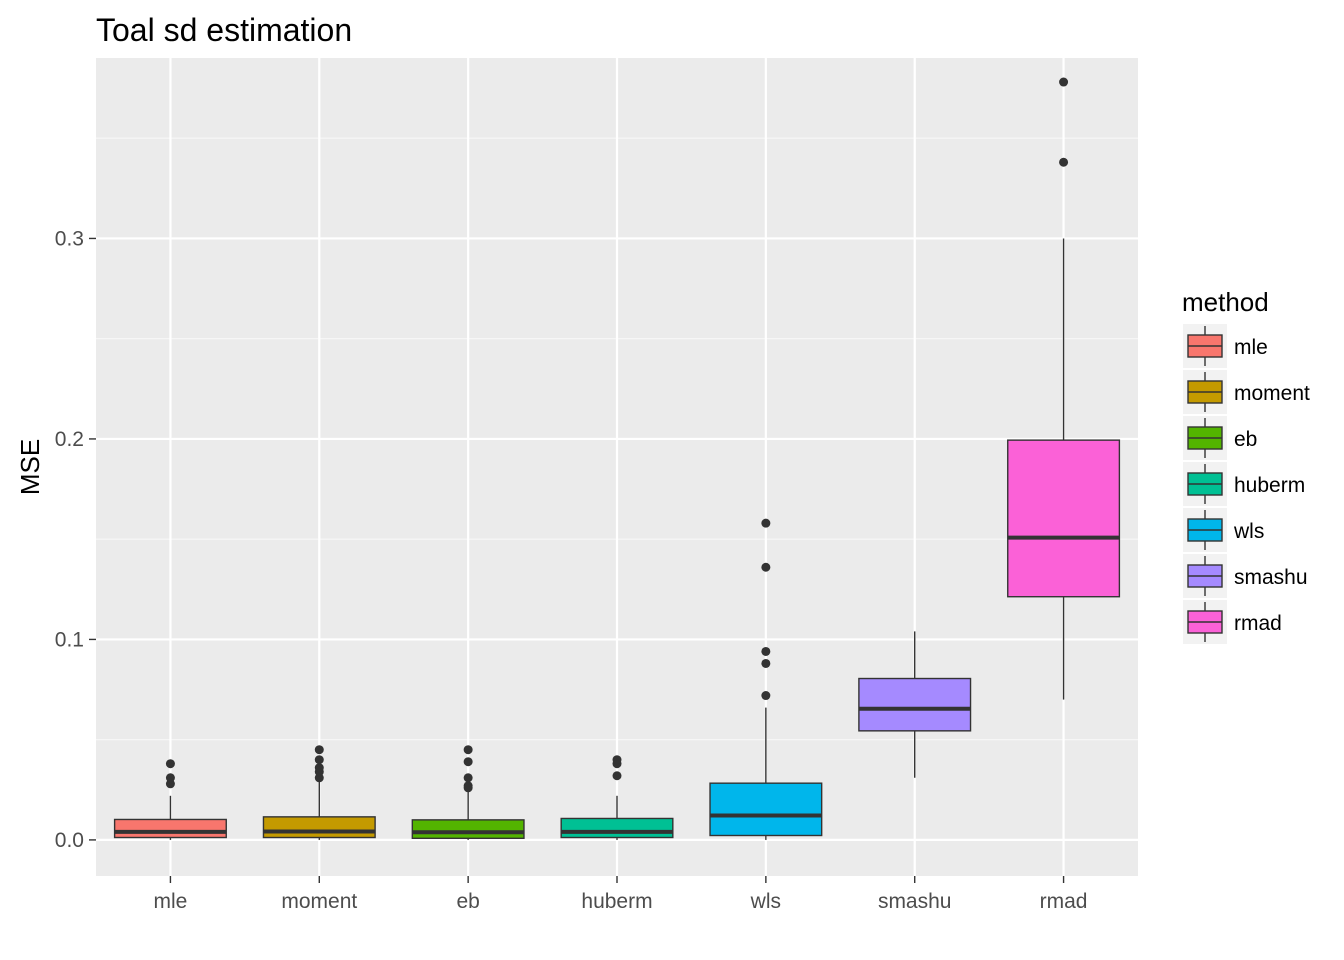 The height and width of the screenshot is (960, 1344). Describe the element at coordinates (1258, 623) in the screenshot. I see `legend-label: rmad` at that location.